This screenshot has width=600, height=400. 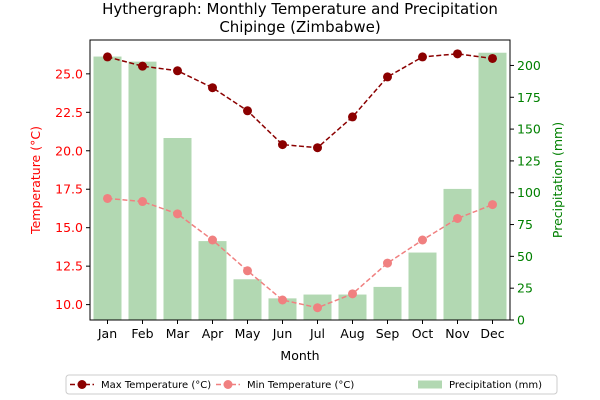 I want to click on min-temp-point-nov, so click(x=457, y=218).